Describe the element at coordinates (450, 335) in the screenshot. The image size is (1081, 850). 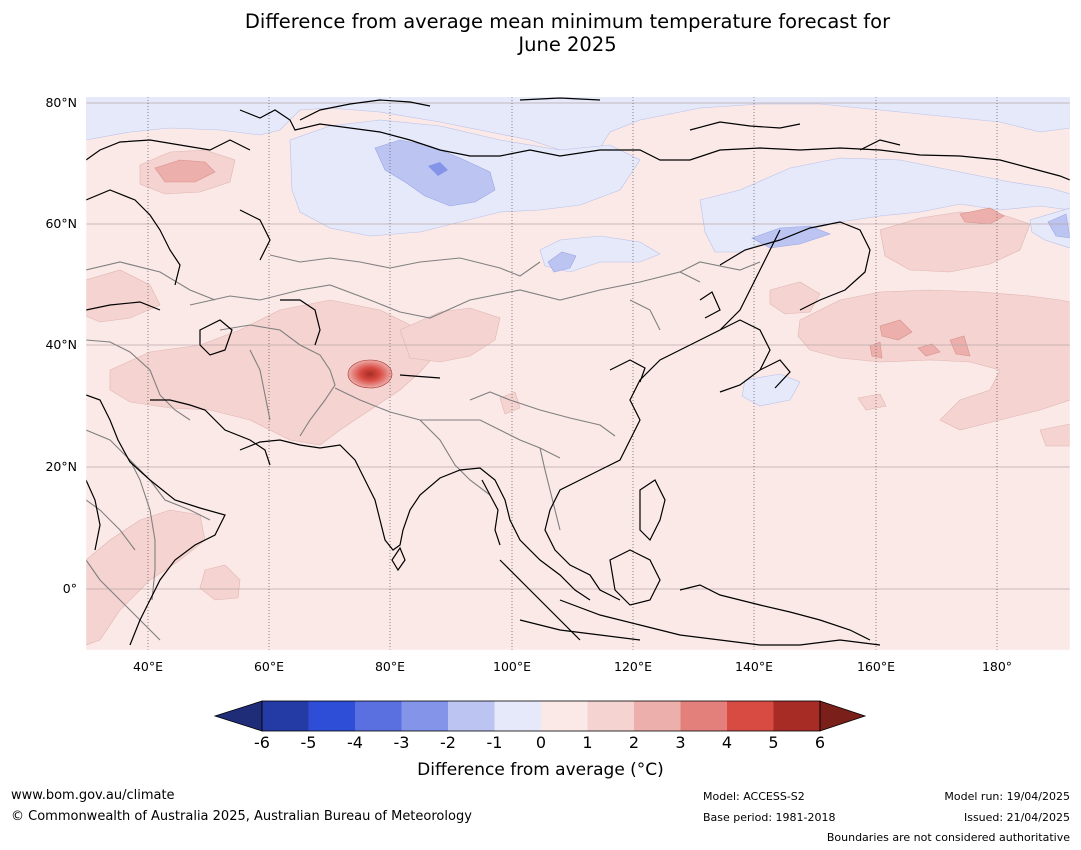
I see `warm-patch-tibet` at that location.